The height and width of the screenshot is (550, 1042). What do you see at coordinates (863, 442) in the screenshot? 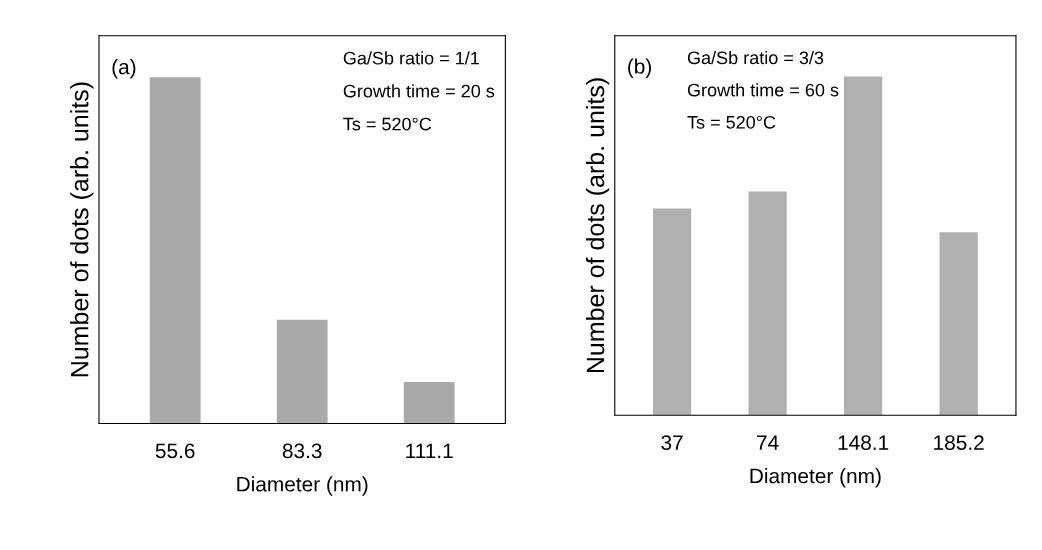
I see `x-tick-label: 148.1` at bounding box center [863, 442].